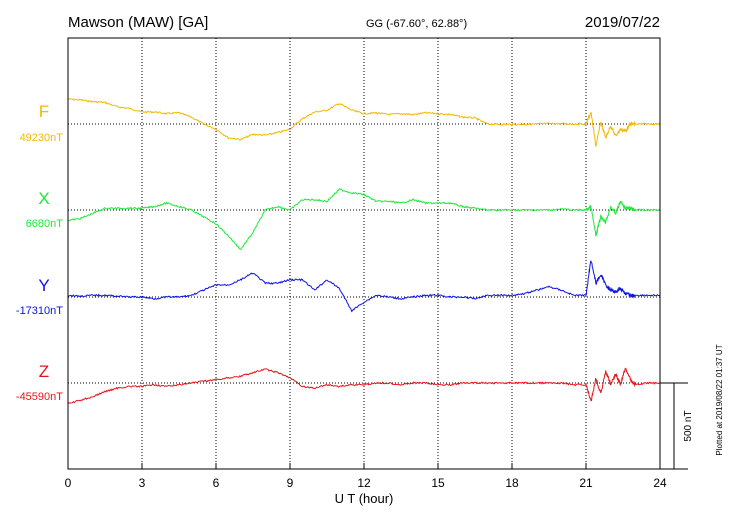 The width and height of the screenshot is (730, 520). I want to click on trace-y, so click(364, 286).